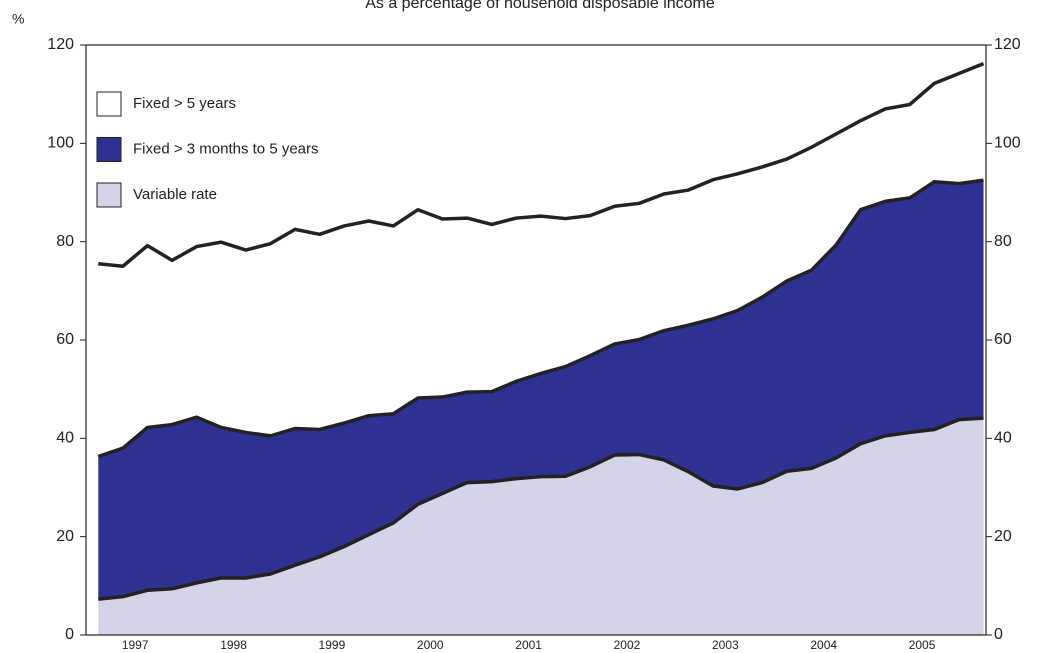  Describe the element at coordinates (65, 339) in the screenshot. I see `y-tick-label: 60` at that location.